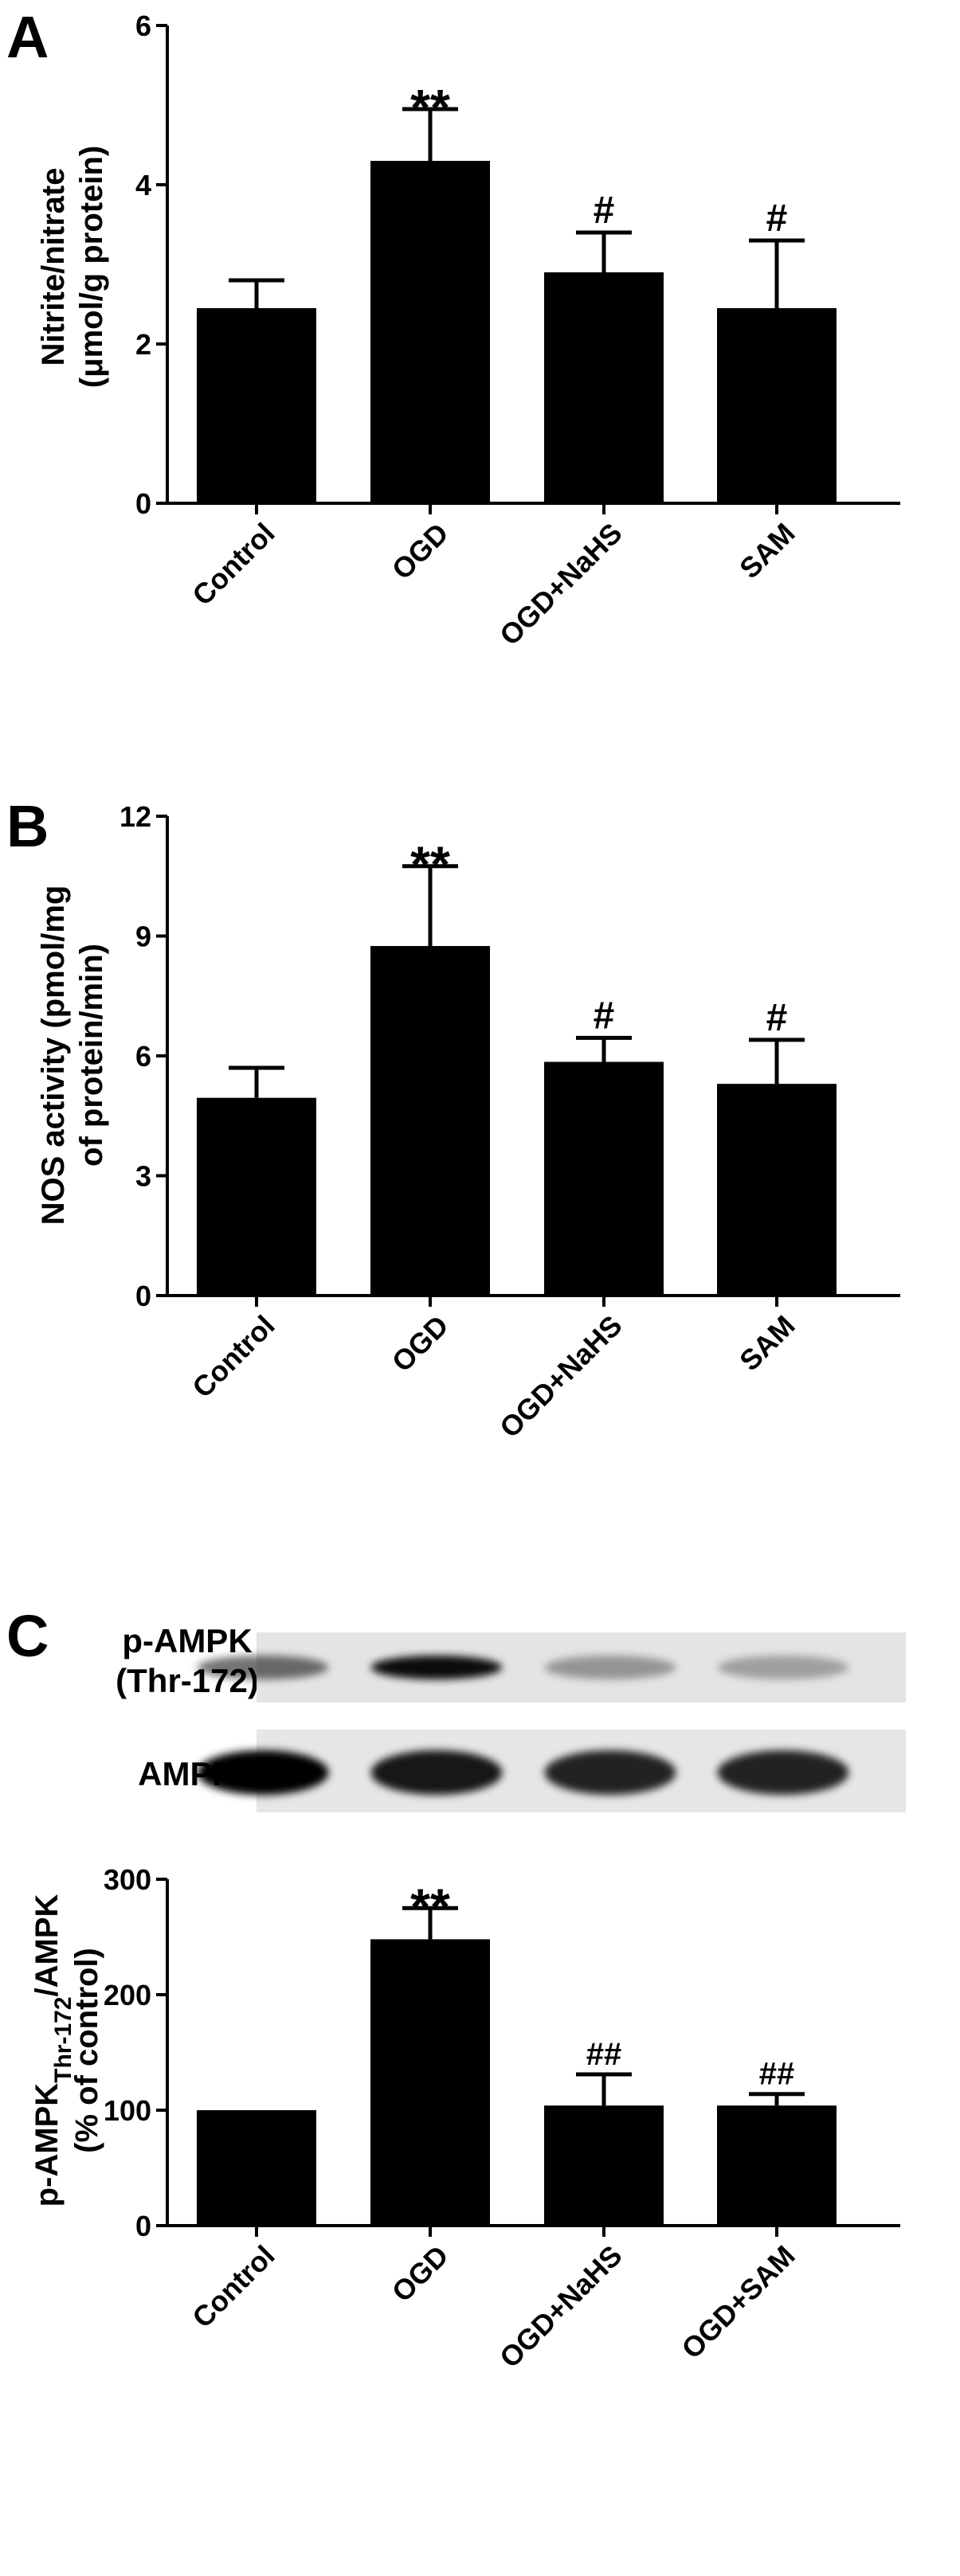  What do you see at coordinates (127, 1880) in the screenshot?
I see `y-tick-label: 300` at bounding box center [127, 1880].